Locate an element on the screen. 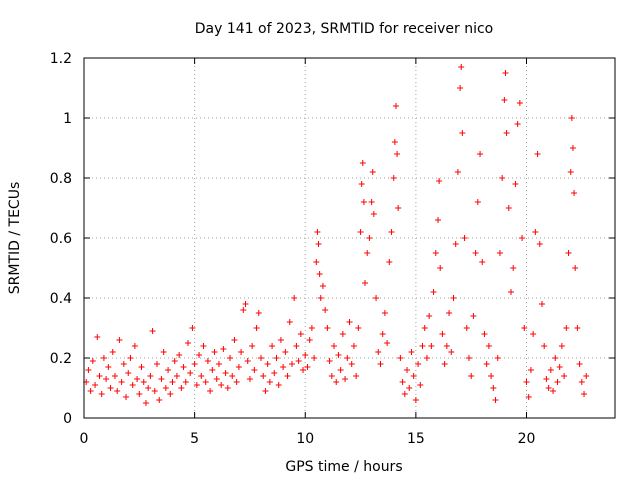  y-tick-label: 0.8 is located at coordinates (61, 179).